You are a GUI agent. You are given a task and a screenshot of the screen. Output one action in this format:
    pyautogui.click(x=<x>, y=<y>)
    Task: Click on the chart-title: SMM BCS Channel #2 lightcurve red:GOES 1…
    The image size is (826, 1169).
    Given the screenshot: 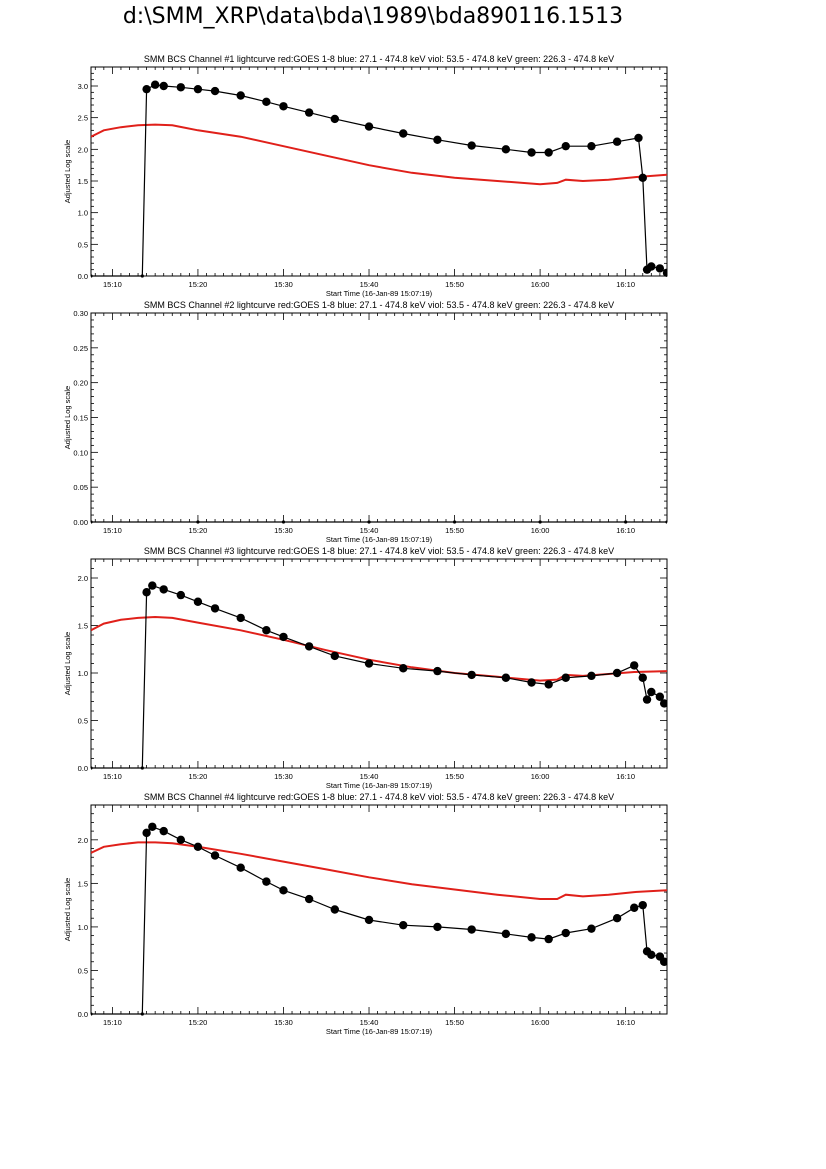 What is the action you would take?
    pyautogui.click(x=379, y=305)
    